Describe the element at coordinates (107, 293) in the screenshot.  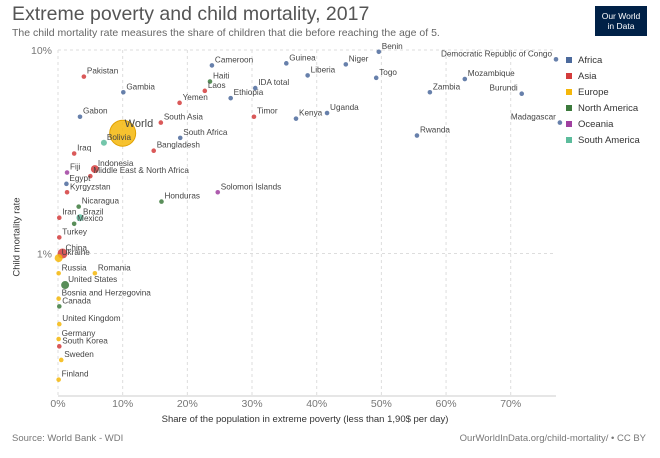
I see `point-label: Bosnia and Herzegovina` at that location.